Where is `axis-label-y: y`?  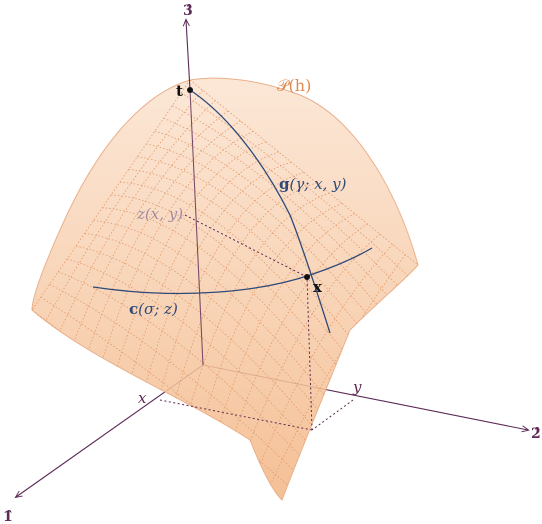
axis-label-y: y is located at coordinates (357, 387).